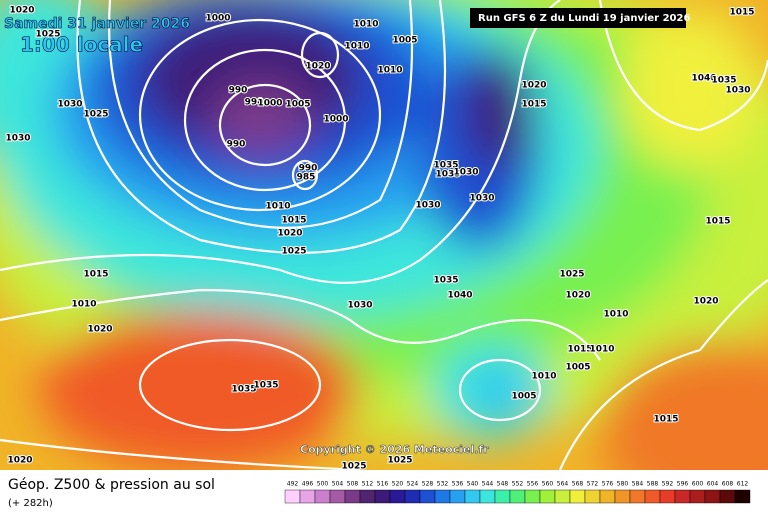 This screenshot has height=516, width=768. Describe the element at coordinates (488, 484) in the screenshot. I see `legend-tick-label: 544` at that location.